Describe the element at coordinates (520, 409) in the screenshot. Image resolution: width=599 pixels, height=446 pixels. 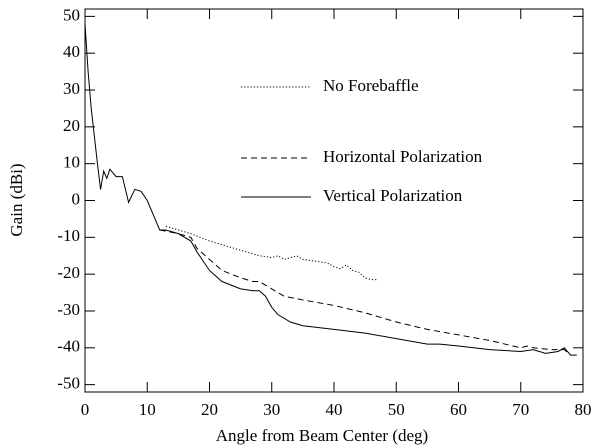
I see `x-tick-label: 70` at that location.